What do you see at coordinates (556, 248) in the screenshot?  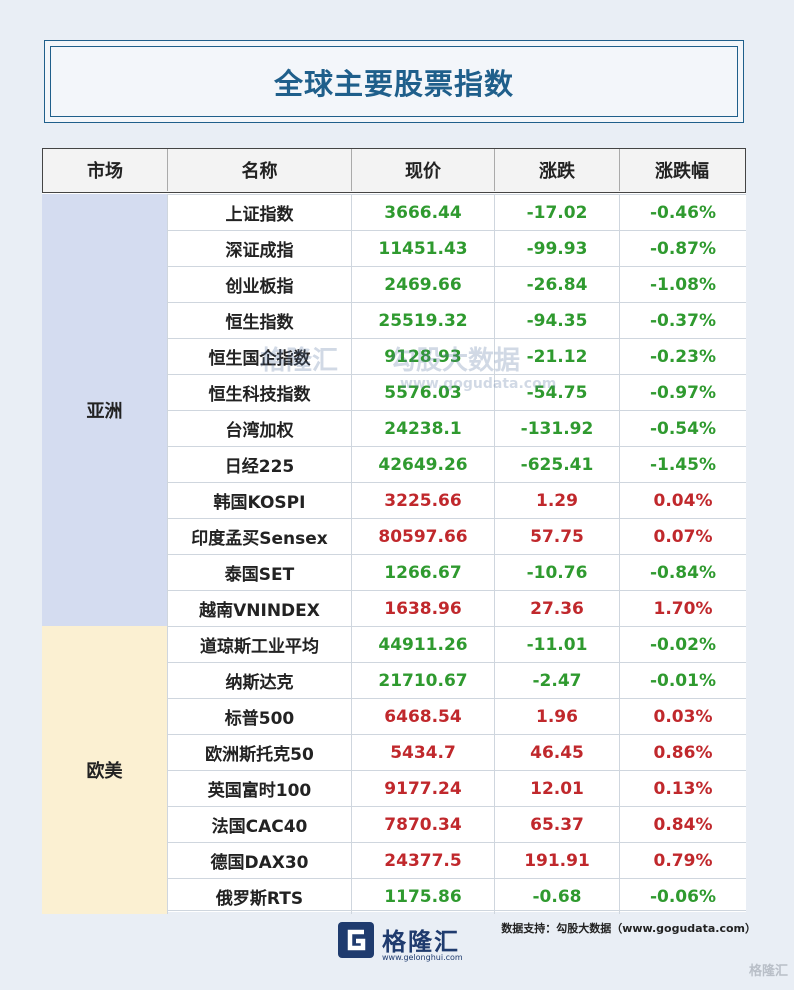 I see `index-change: -99.93` at bounding box center [556, 248].